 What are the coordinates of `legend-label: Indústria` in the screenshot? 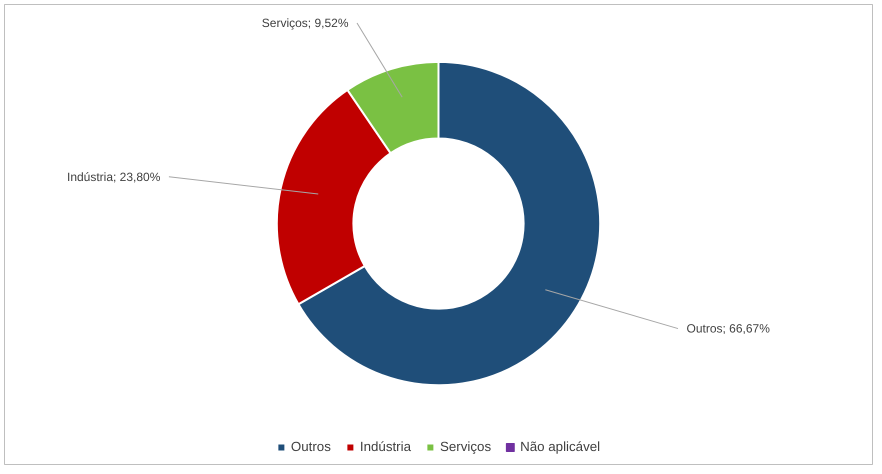 It's located at (385, 446).